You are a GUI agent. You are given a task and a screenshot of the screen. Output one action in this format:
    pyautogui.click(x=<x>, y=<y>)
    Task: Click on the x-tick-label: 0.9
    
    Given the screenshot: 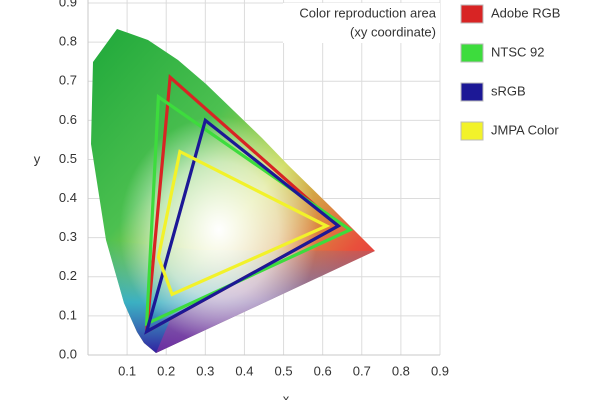 What is the action you would take?
    pyautogui.click(x=440, y=370)
    